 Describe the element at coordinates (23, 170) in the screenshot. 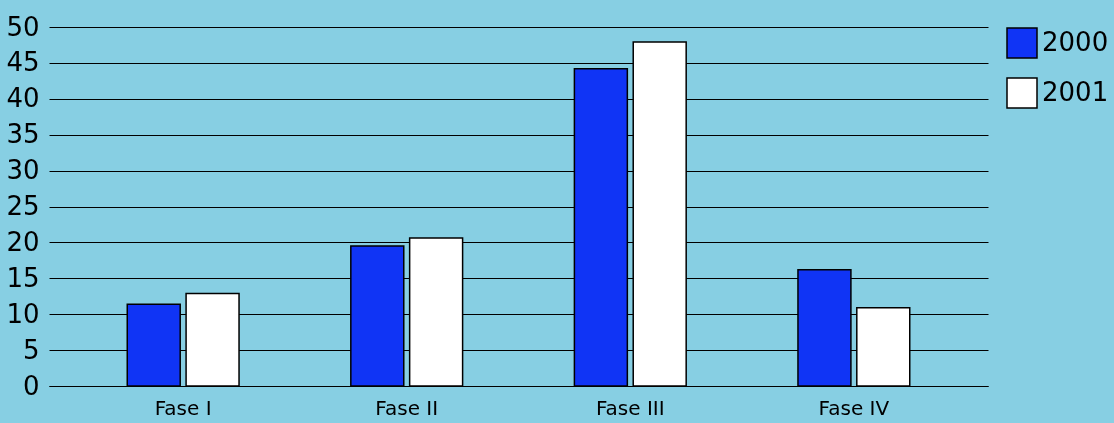

I see `y-tick-label: 30` at that location.